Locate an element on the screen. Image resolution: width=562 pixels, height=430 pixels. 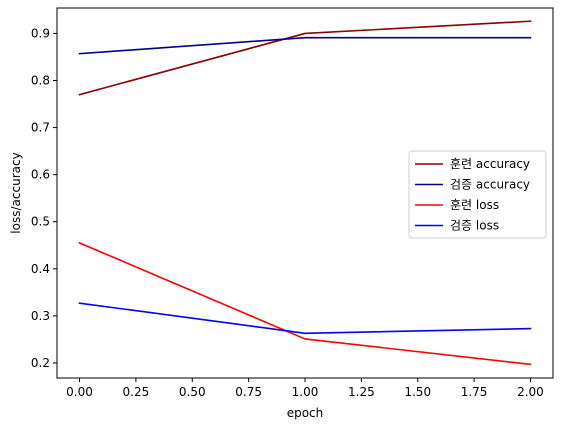
x-tick-label: 0.25 is located at coordinates (136, 392).